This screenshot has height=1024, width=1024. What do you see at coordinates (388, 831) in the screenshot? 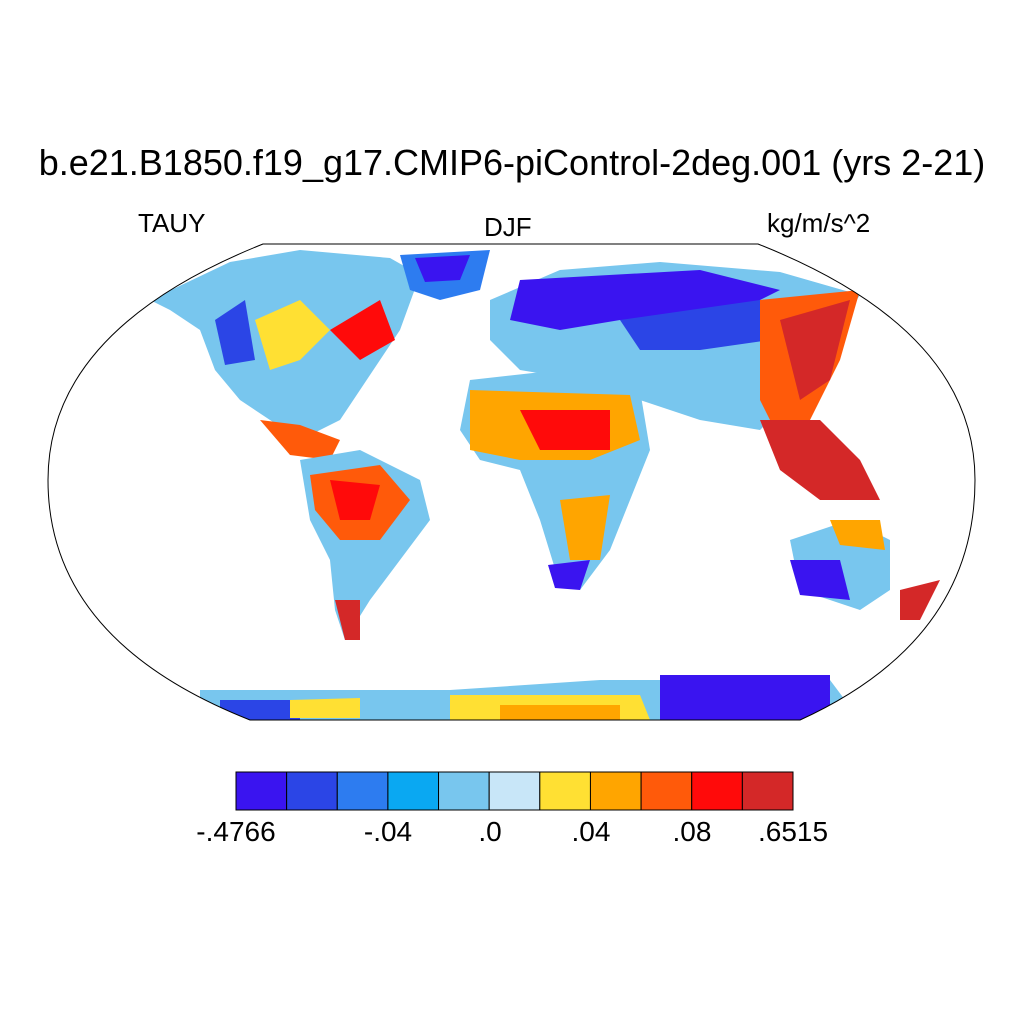
I see `colorbar-tick-neg04: -.04` at bounding box center [388, 831].